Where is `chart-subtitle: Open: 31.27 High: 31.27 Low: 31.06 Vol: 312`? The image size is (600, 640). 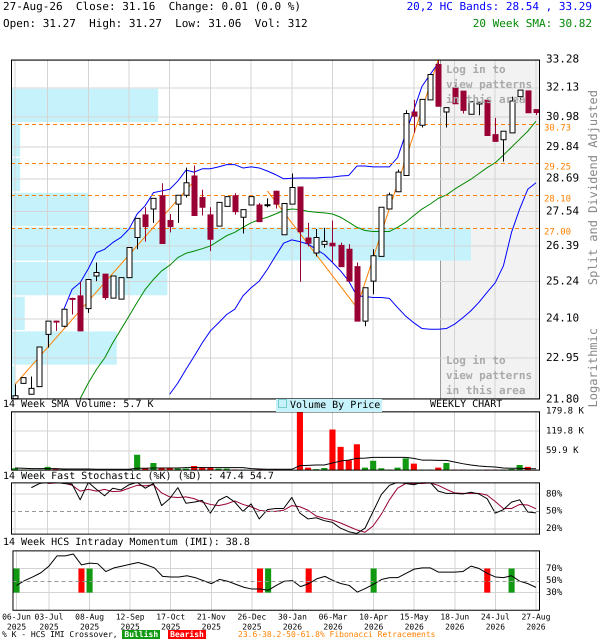 chart-subtitle: Open: 31.27 High: 31.27 Low: 31.06 Vol: 312 is located at coordinates (155, 23).